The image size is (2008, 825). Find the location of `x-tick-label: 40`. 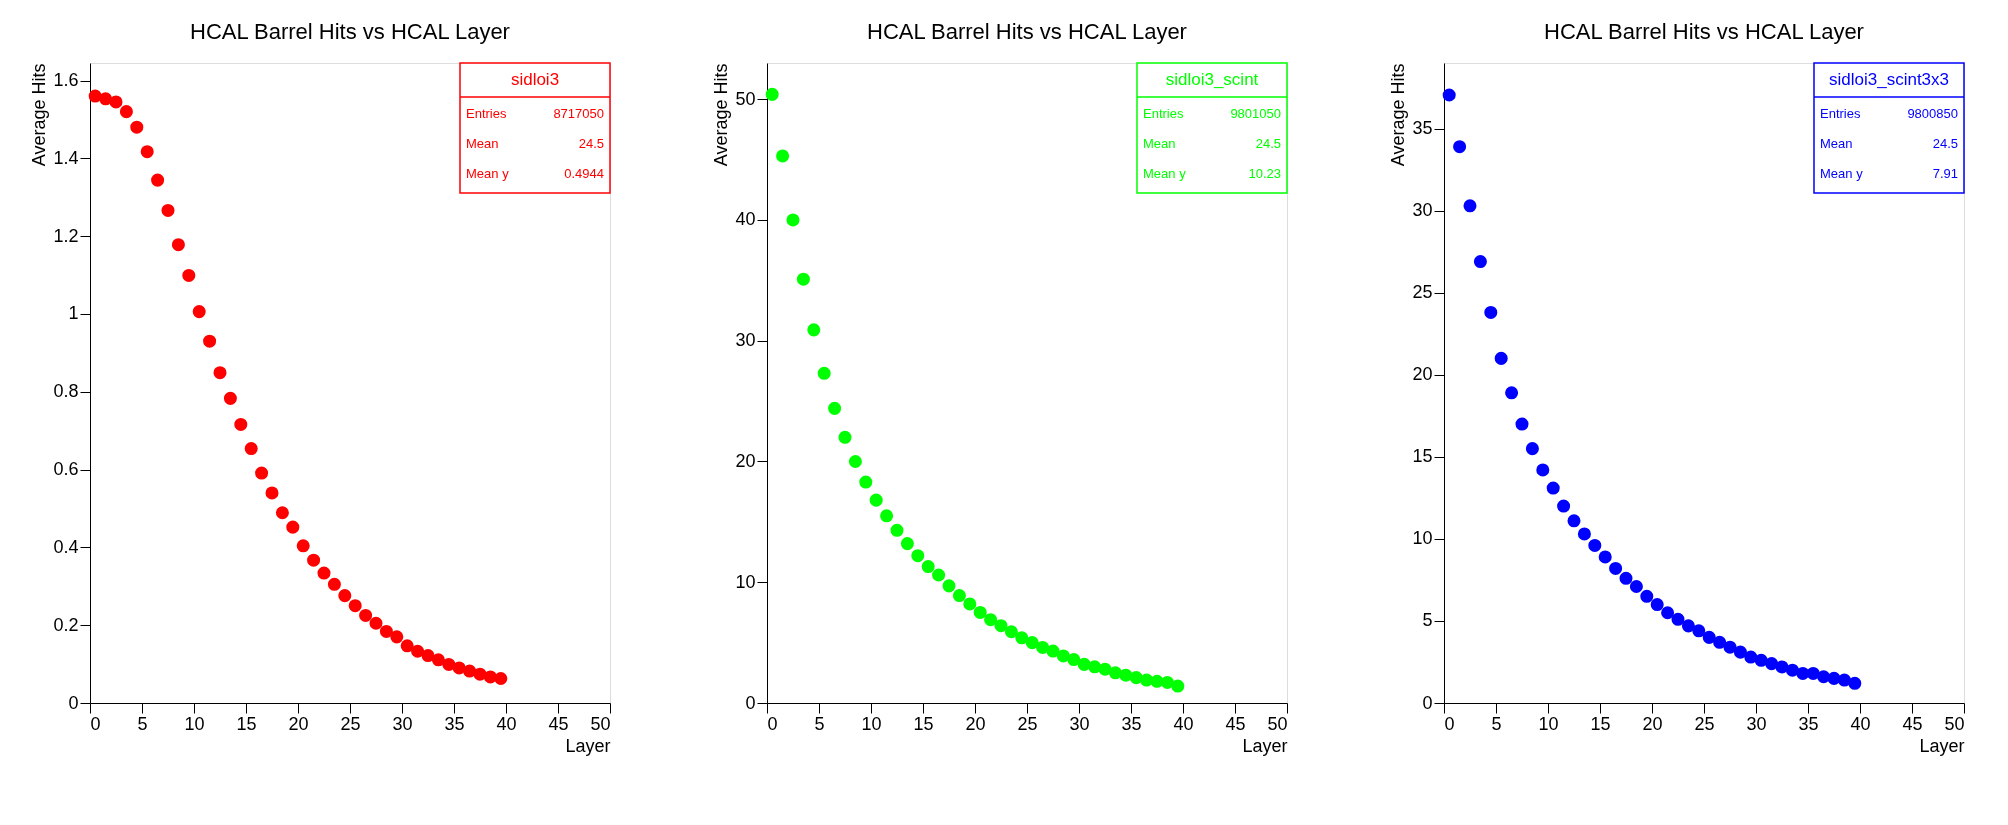

x-tick-label: 40 is located at coordinates (1860, 723).